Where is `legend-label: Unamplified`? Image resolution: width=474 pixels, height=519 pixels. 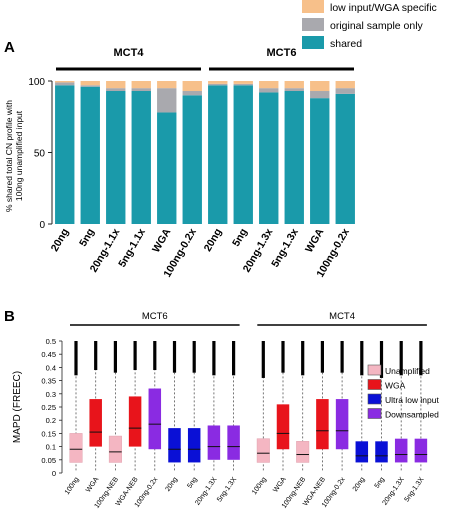
legend-label: Unamplified is located at coordinates (407, 371).